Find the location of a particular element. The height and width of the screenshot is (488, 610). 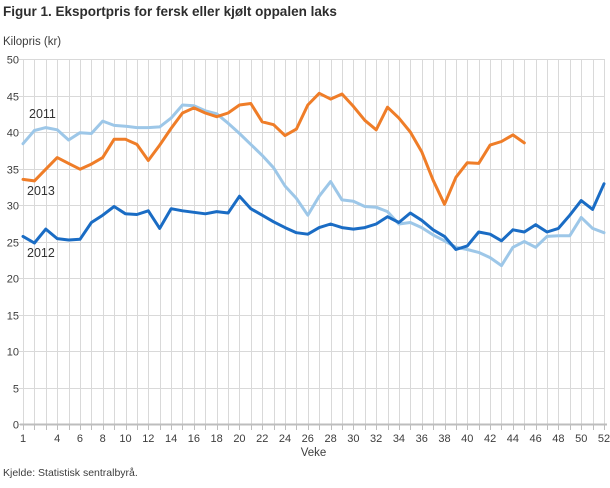

x-tick-label: 40 is located at coordinates (467, 439).